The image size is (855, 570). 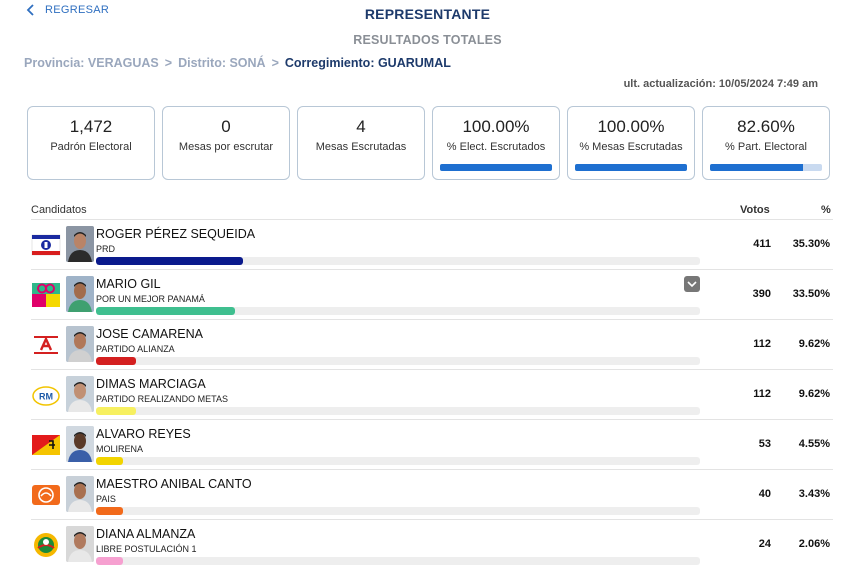 What do you see at coordinates (811, 294) in the screenshot?
I see `candidate-percent: 33.50%` at bounding box center [811, 294].